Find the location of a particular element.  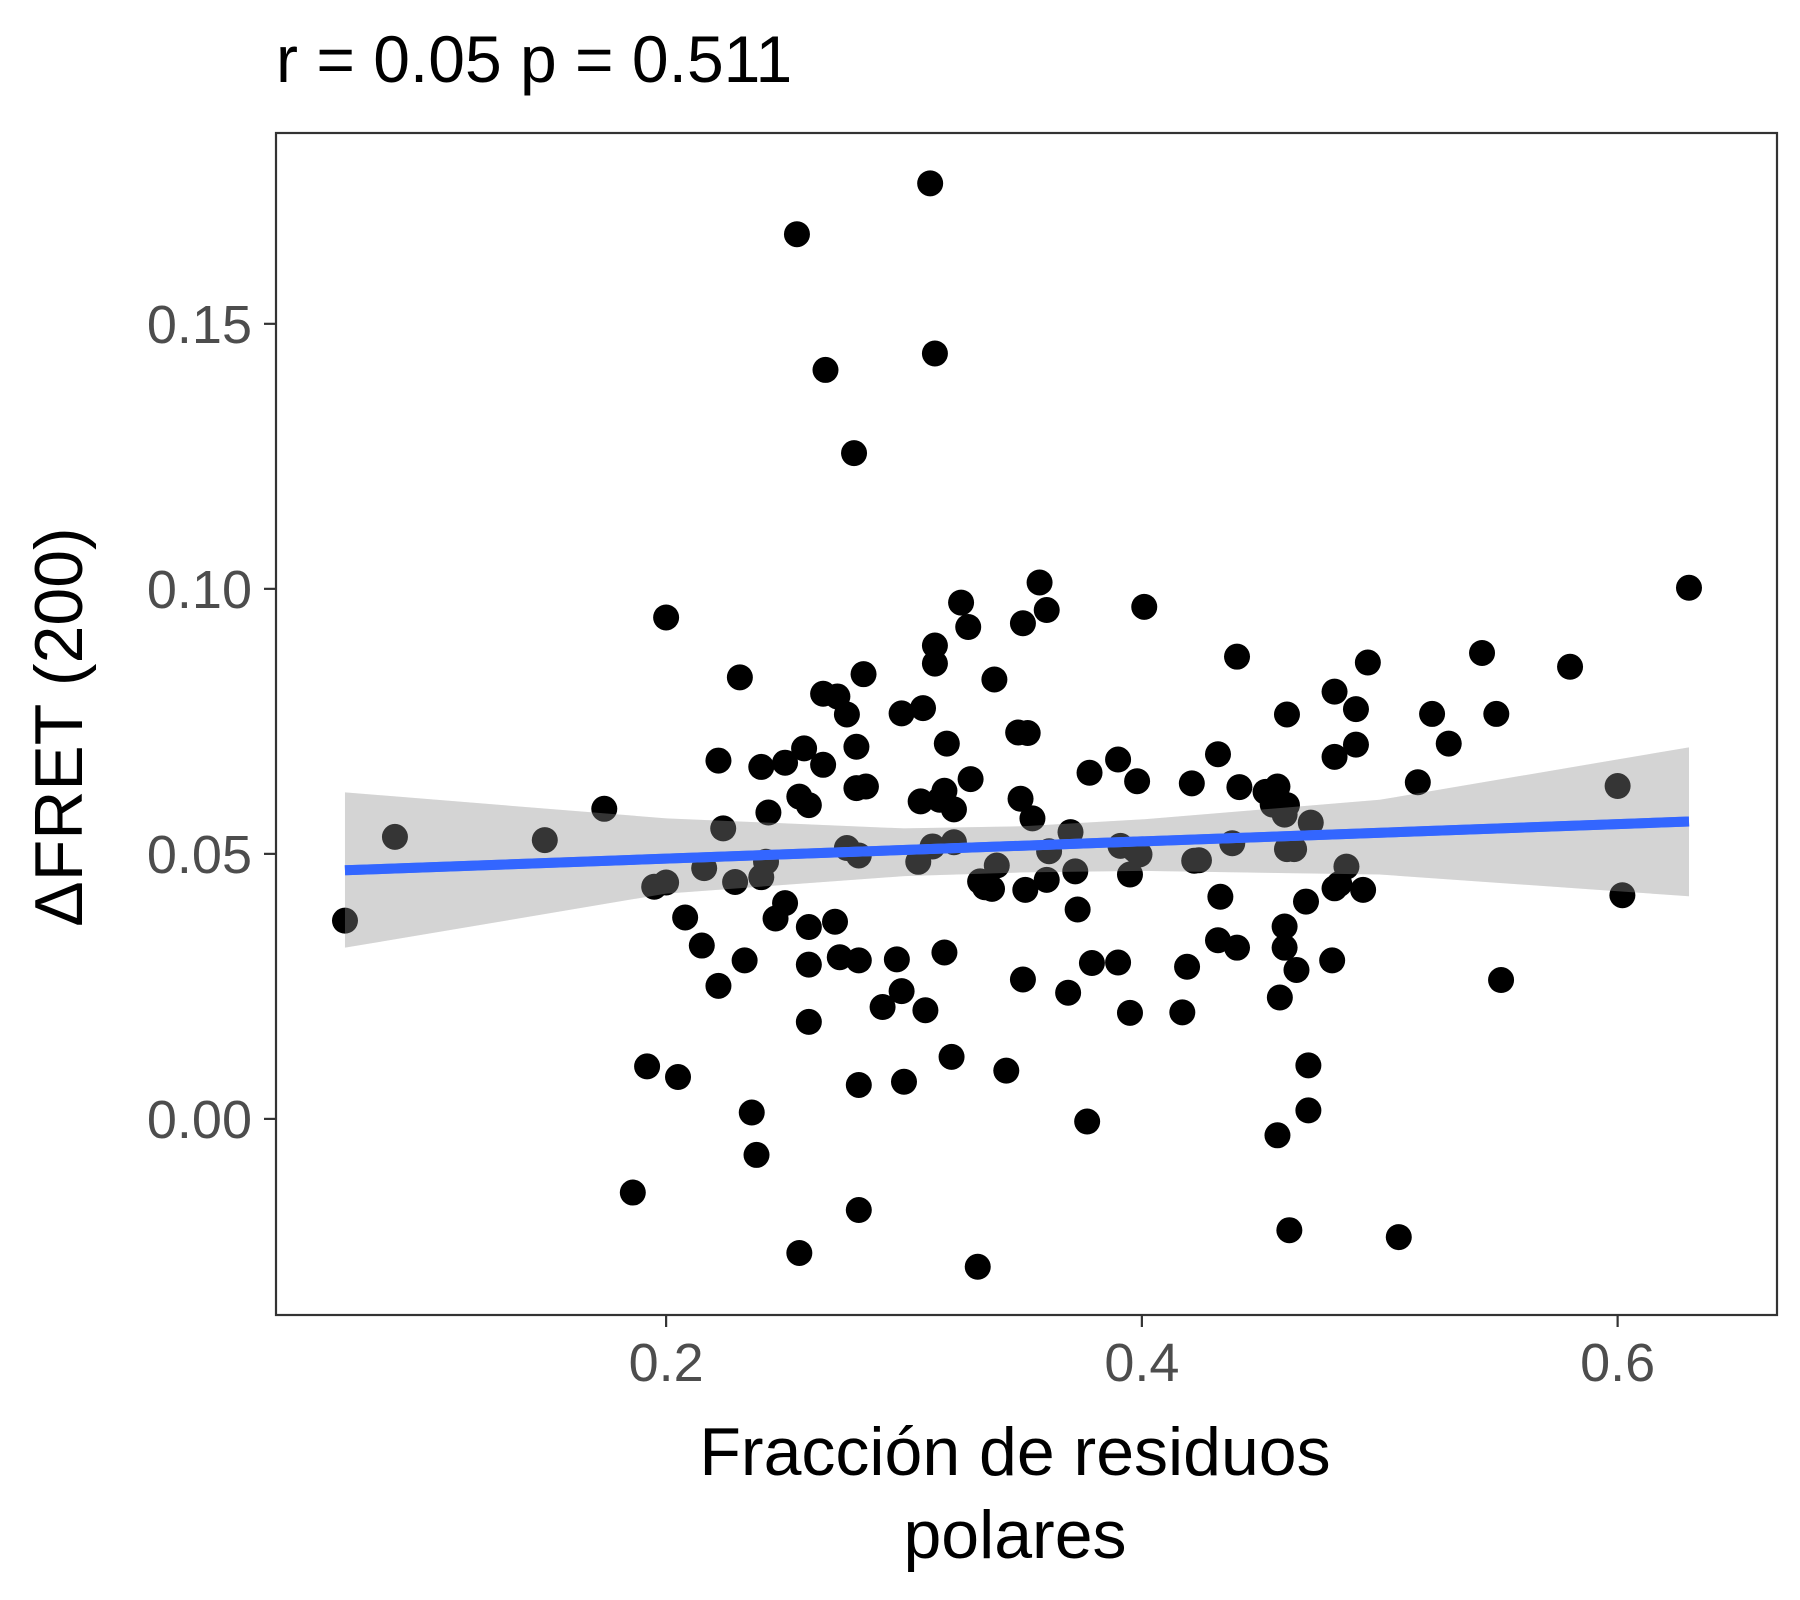

regression-line-top is located at coordinates (1017, 846).